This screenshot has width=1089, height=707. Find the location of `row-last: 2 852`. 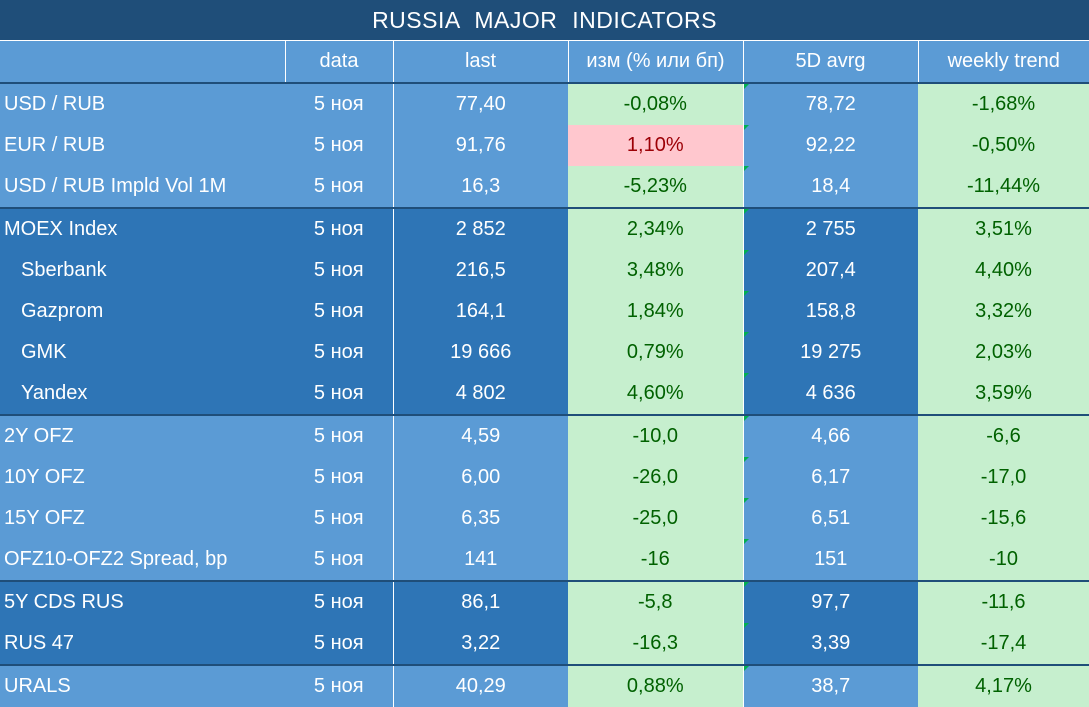

row-last: 2 852 is located at coordinates (480, 229).